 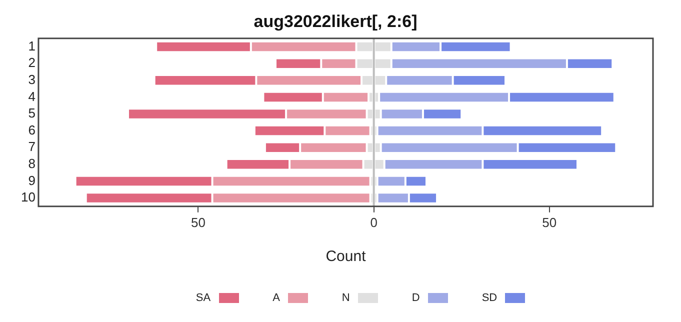 What do you see at coordinates (32, 96) in the screenshot?
I see `y-tick-label: 4` at bounding box center [32, 96].